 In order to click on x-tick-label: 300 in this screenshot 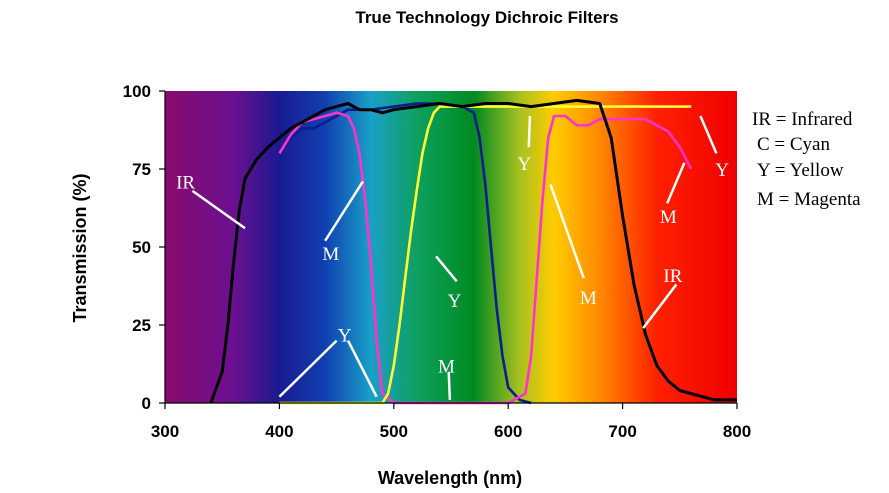, I will do `click(165, 431)`.